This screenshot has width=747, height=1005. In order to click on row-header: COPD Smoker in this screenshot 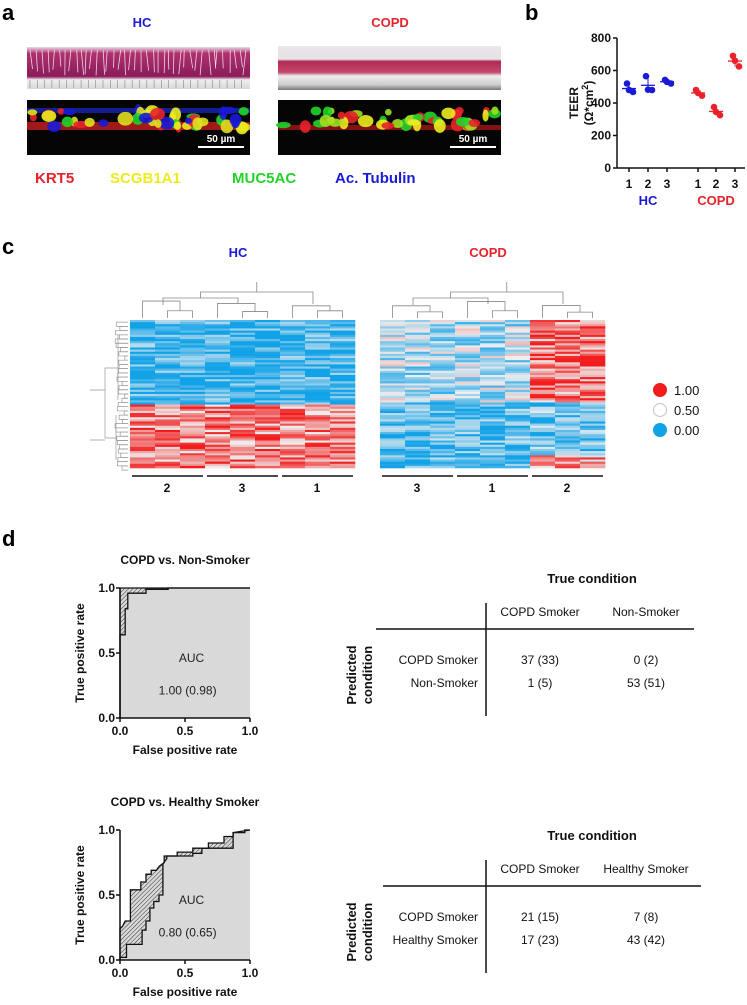, I will do `click(438, 917)`.